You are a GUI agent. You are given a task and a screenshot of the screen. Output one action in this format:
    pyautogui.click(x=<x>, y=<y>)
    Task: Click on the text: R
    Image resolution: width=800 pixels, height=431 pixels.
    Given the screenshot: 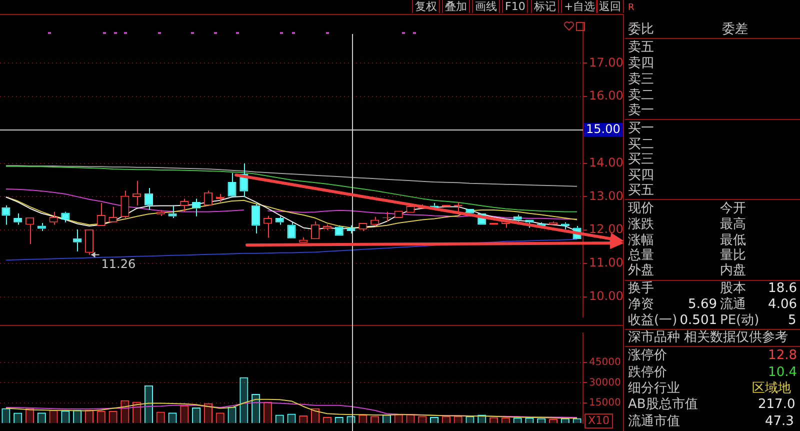 What is the action you would take?
    pyautogui.click(x=631, y=8)
    